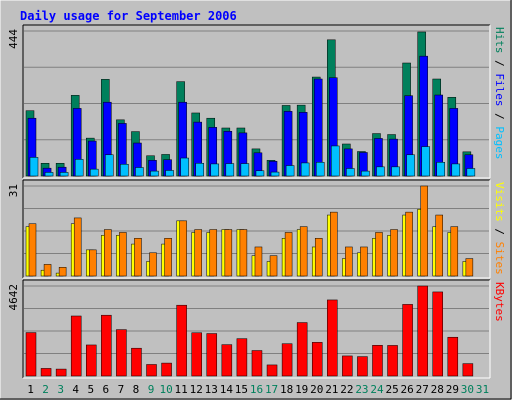  I want to click on x-tick-label-3: 3, so click(60, 389).